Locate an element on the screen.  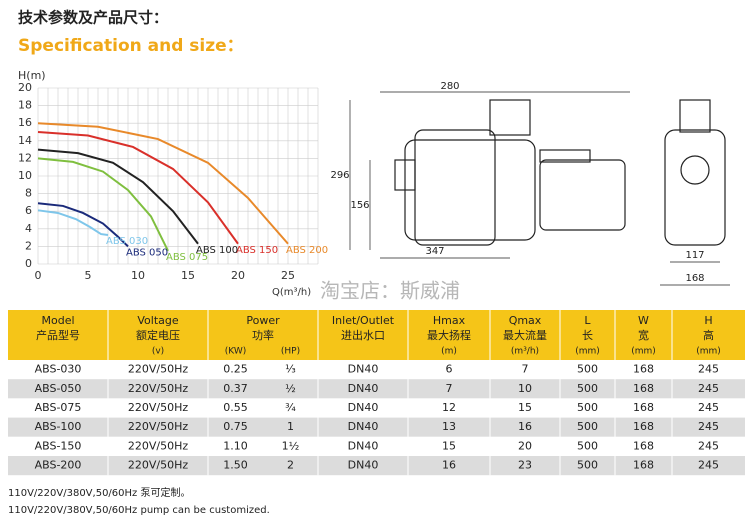
table-header: 最大扬程 is located at coordinates (449, 335).